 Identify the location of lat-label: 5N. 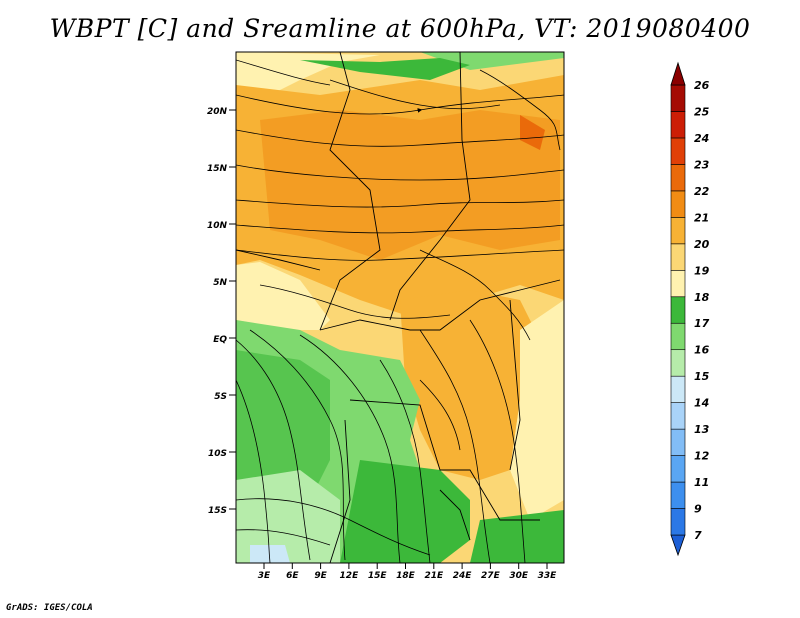
(220, 283).